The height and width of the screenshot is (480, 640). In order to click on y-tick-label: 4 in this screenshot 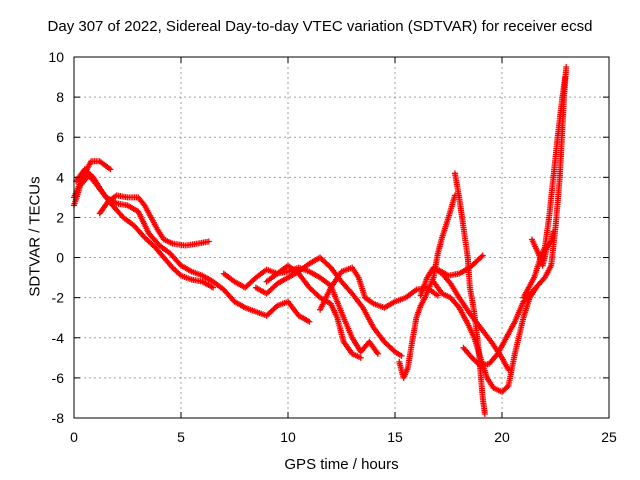, I will do `click(60, 177)`.